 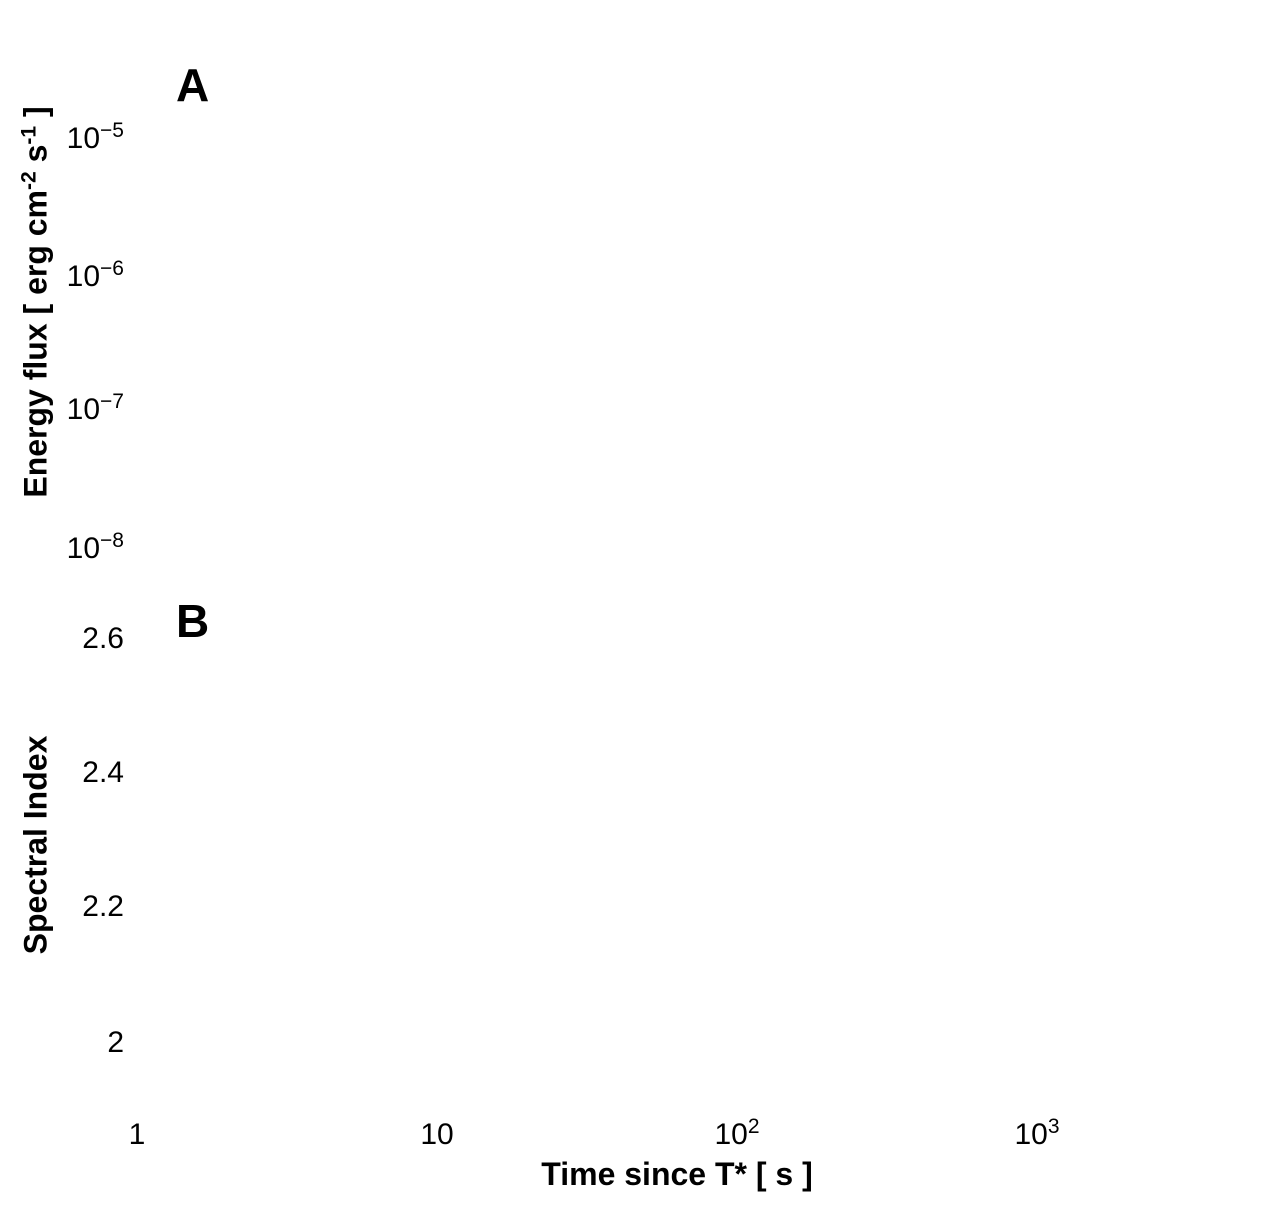 What do you see at coordinates (95, 137) in the screenshot?
I see `flux-tick-label-1e-5: 10⁻⁵` at bounding box center [95, 137].